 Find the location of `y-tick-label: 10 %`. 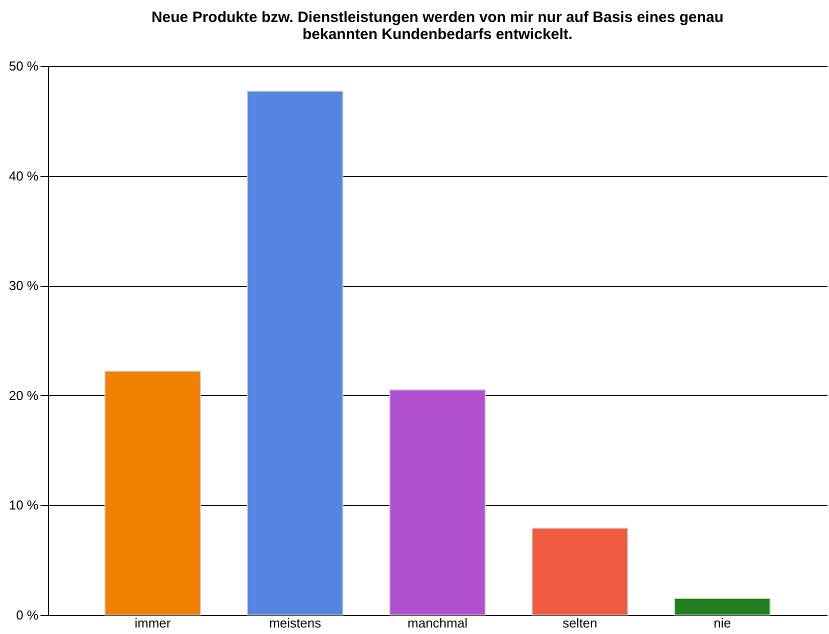

y-tick-label: 10 % is located at coordinates (23, 505).